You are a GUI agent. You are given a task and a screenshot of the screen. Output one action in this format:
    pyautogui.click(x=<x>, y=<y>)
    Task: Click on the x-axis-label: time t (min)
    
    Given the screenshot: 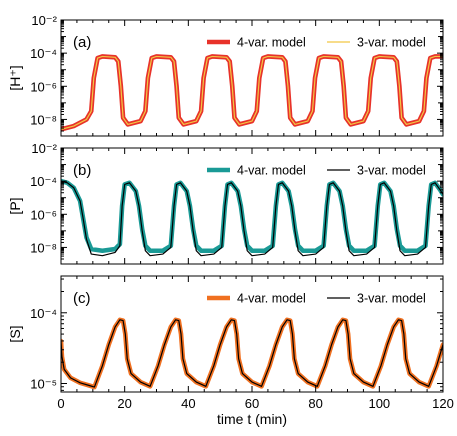 What is the action you would take?
    pyautogui.click(x=252, y=419)
    